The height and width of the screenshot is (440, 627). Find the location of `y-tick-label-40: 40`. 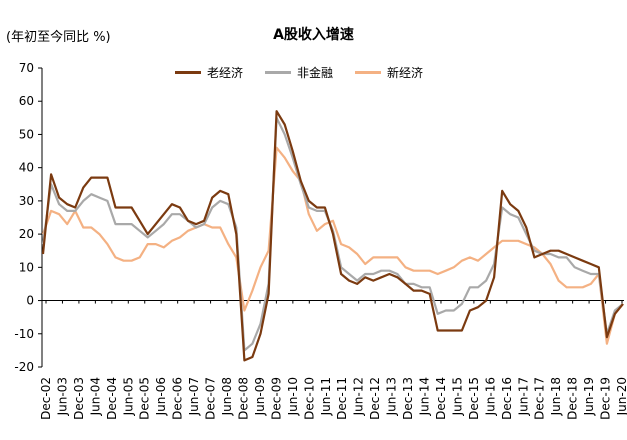

y-tick-label-40: 40 is located at coordinates (26, 168).